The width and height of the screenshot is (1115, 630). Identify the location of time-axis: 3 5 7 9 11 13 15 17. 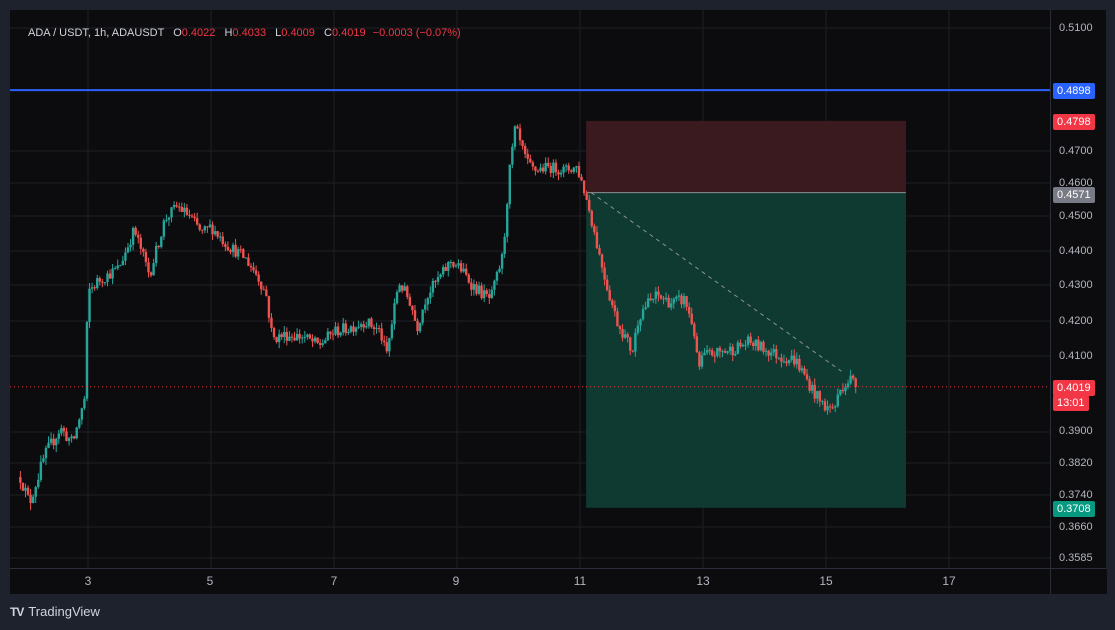
(530, 581).